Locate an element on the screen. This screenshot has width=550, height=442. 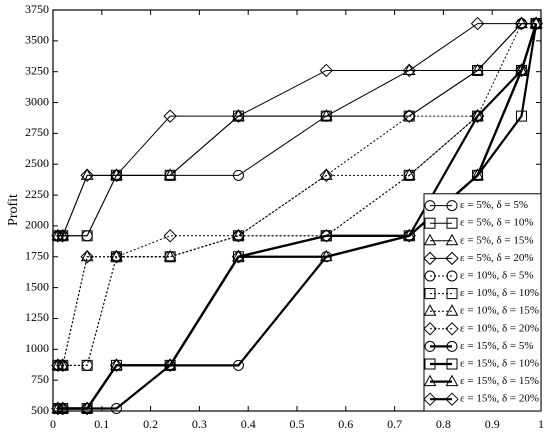
x-tick-label: 0.2 is located at coordinates (150, 424).